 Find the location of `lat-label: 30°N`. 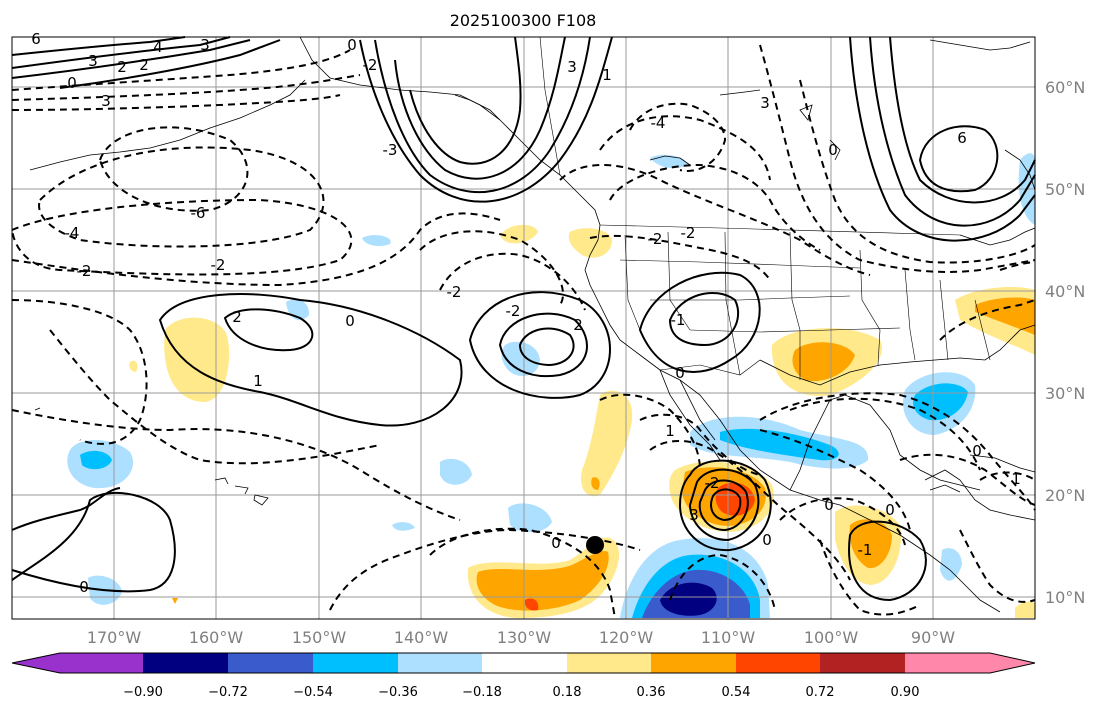

lat-label: 30°N is located at coordinates (1065, 393).